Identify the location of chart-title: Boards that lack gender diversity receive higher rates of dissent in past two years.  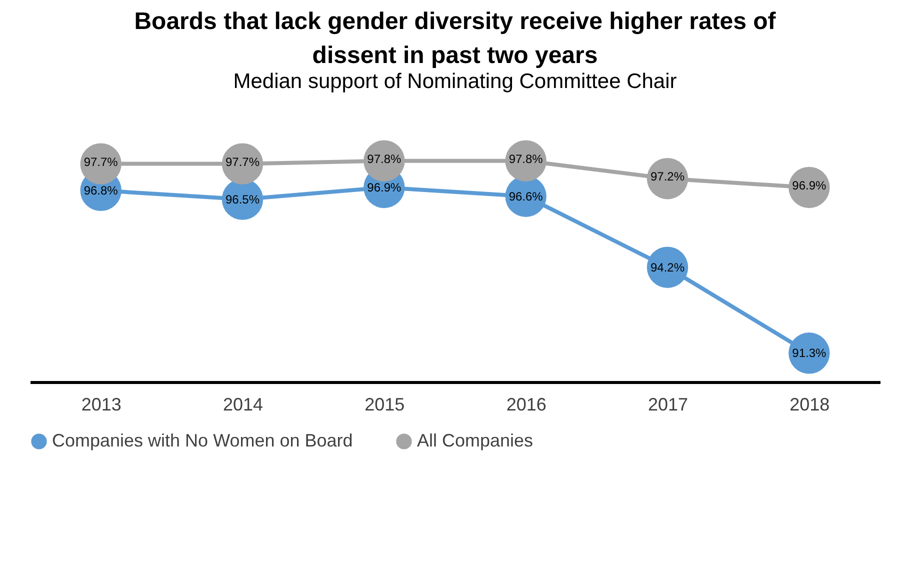
(455, 38).